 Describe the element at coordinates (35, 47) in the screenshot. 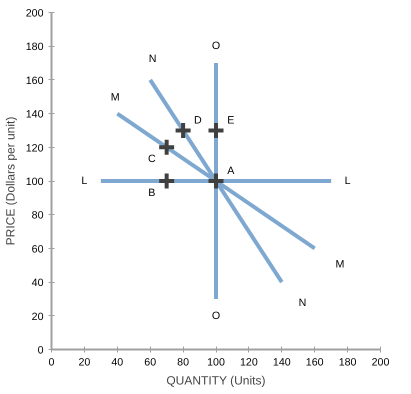

I see `y-tick-label: 180` at that location.